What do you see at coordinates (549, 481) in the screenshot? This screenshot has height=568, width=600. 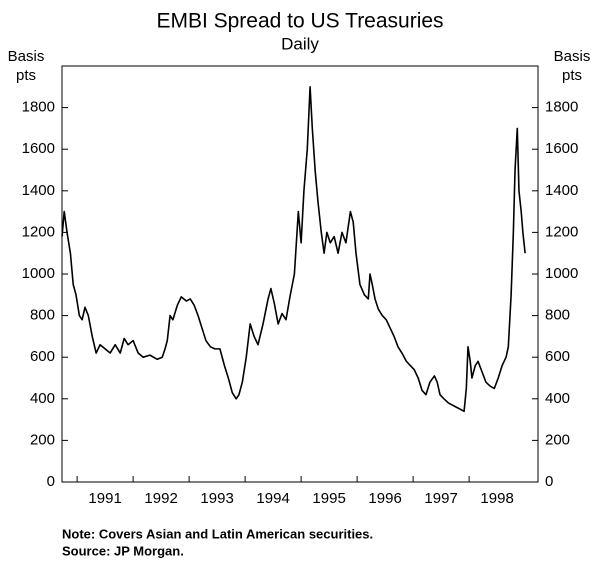 I see `y2-tick-label: 0` at bounding box center [549, 481].